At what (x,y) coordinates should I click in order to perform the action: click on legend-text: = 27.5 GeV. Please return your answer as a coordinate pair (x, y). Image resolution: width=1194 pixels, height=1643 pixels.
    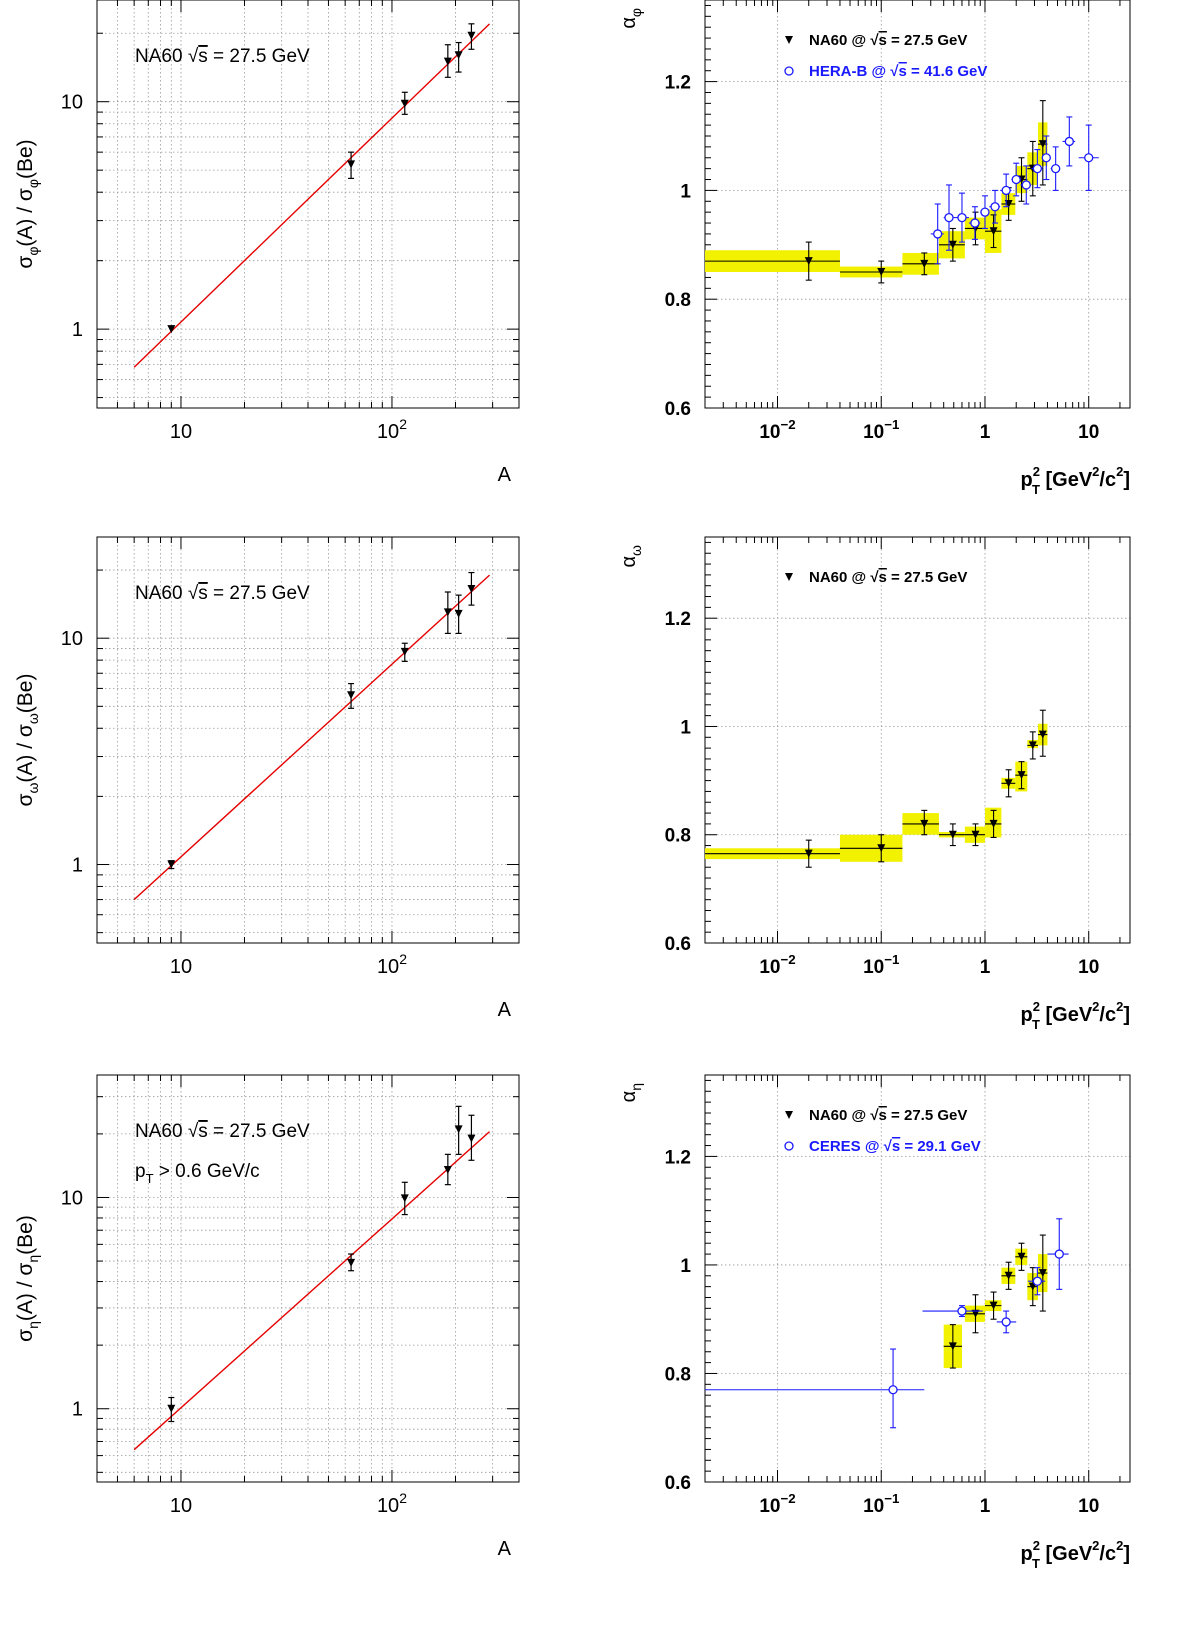
    Looking at the image, I should click on (927, 577).